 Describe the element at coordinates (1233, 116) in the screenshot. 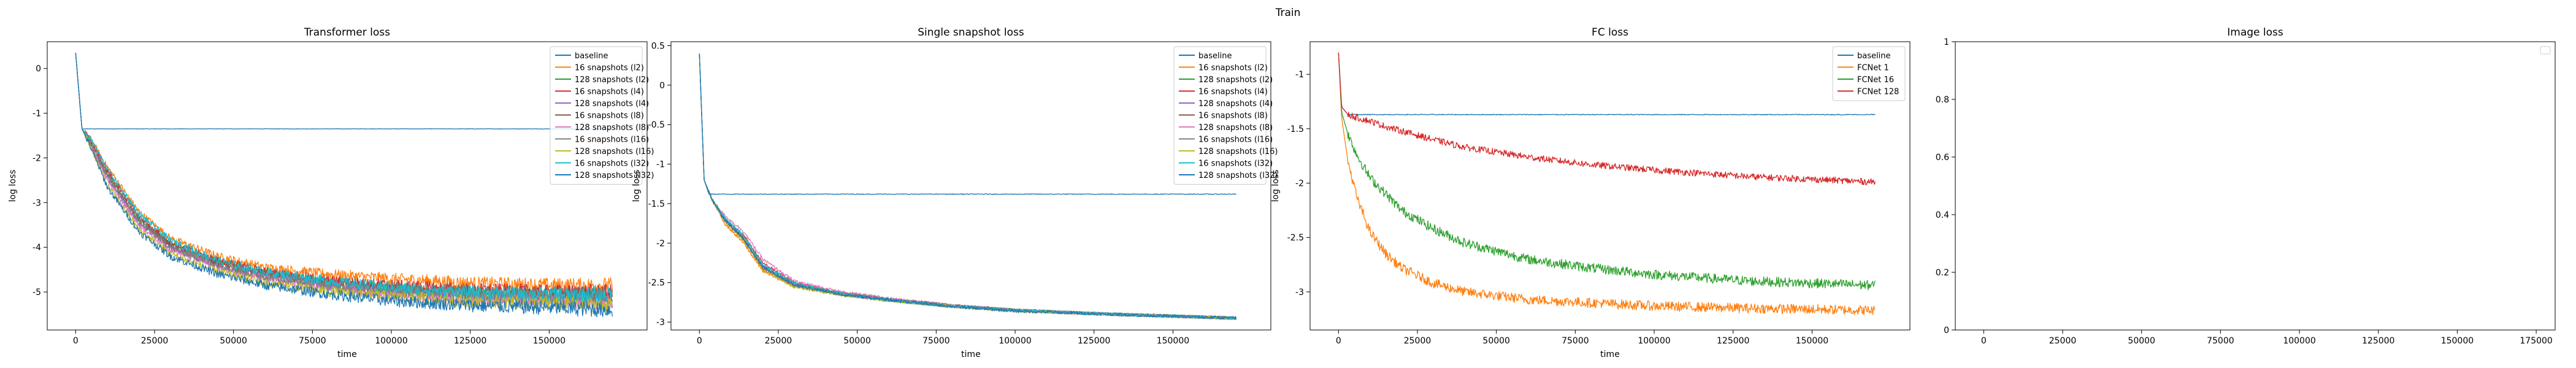

I see `legend-label: 16 snapshots (l8)` at that location.